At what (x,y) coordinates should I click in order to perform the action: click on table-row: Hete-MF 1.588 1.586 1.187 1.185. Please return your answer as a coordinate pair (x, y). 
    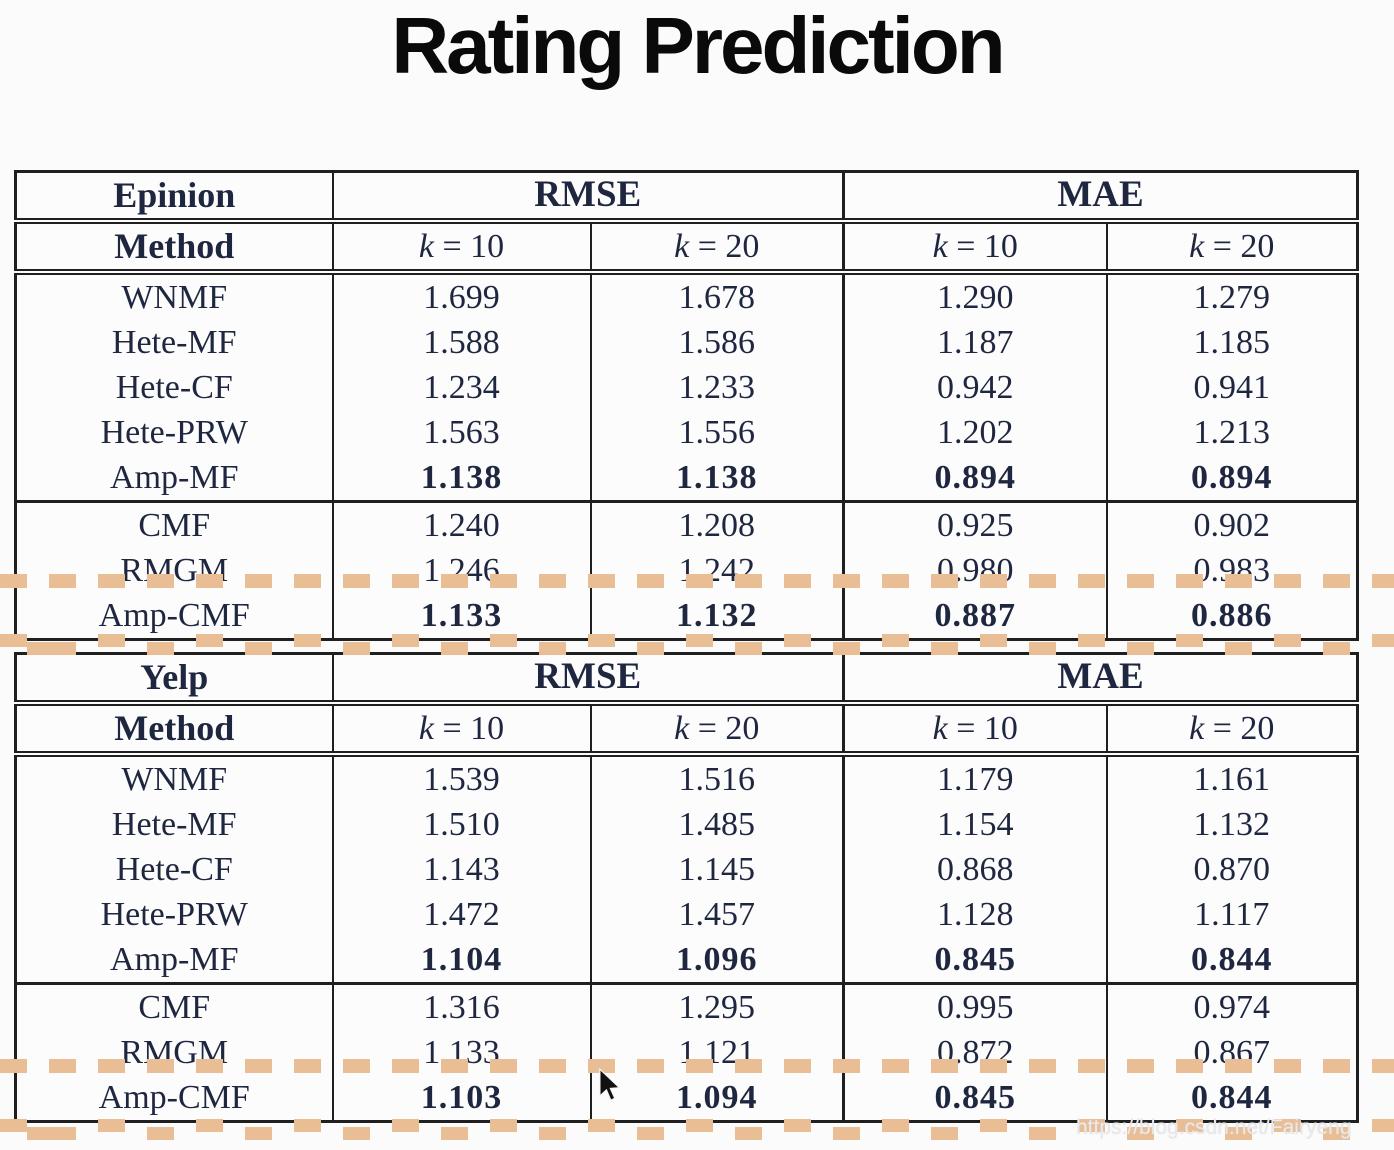
    Looking at the image, I should click on (687, 342).